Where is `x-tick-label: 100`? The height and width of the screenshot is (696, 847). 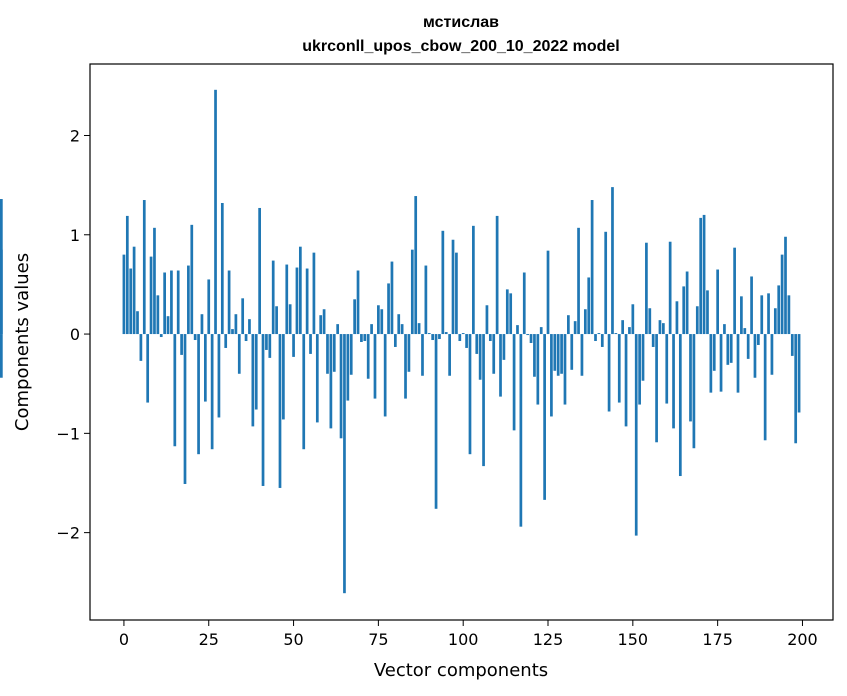
x-tick-label: 100 is located at coordinates (463, 639).